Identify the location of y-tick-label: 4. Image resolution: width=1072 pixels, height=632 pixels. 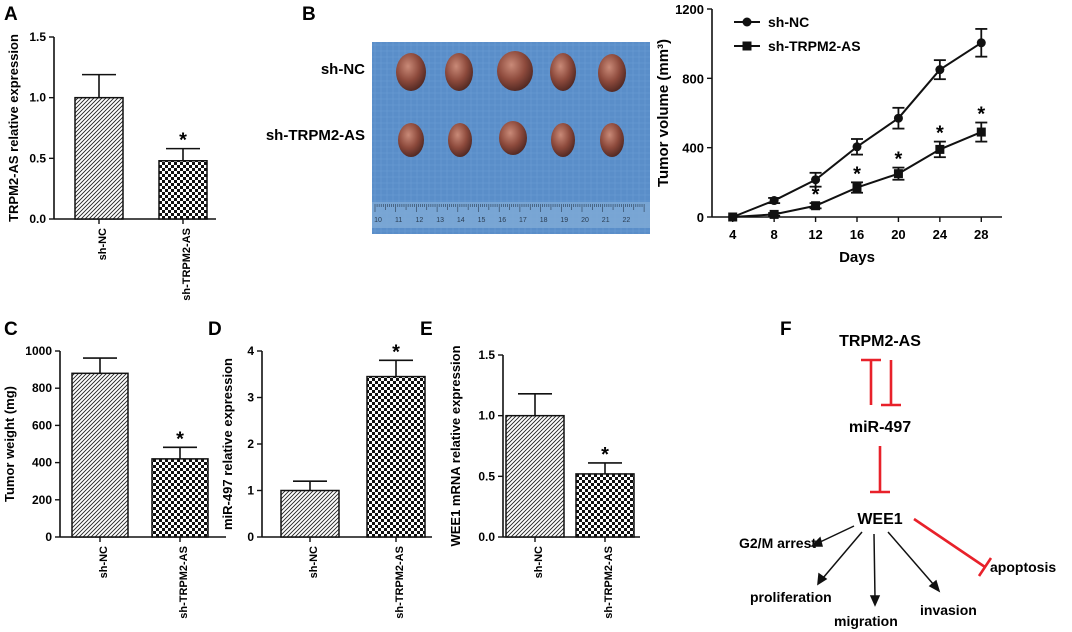
(250, 351).